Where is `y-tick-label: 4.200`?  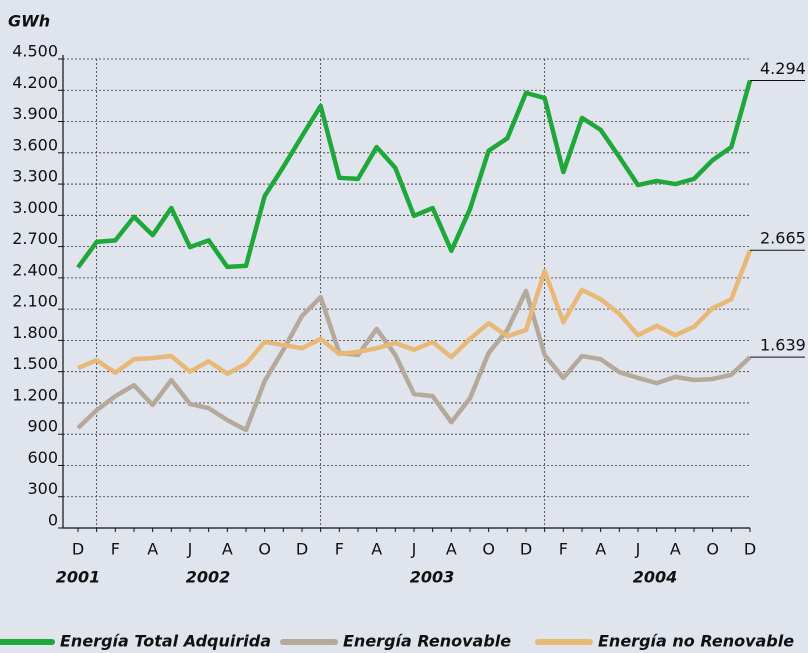
y-tick-label: 4.200 is located at coordinates (35, 82).